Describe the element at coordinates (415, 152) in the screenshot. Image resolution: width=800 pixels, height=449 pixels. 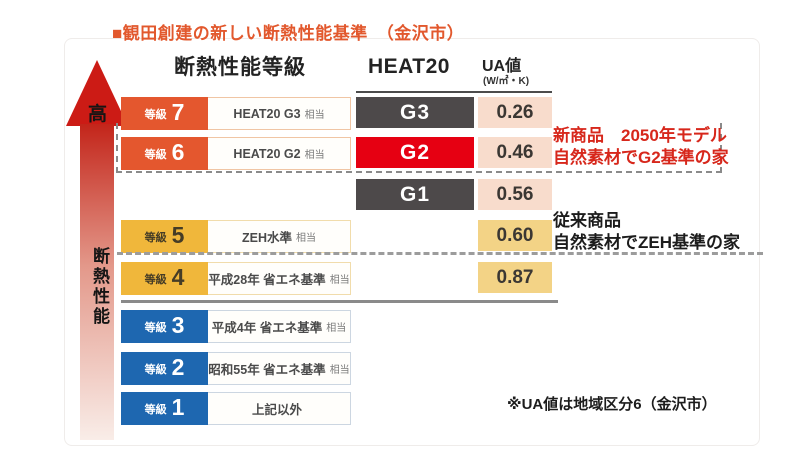
I see `heat20-badge-g2: G2` at that location.